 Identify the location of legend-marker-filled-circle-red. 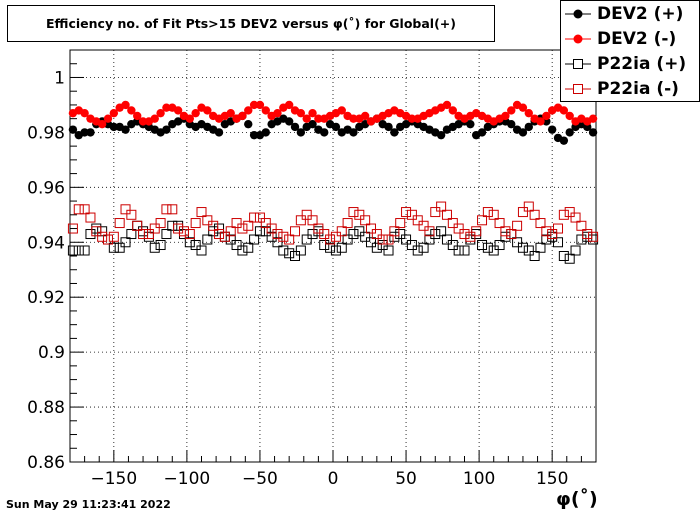
(578, 39).